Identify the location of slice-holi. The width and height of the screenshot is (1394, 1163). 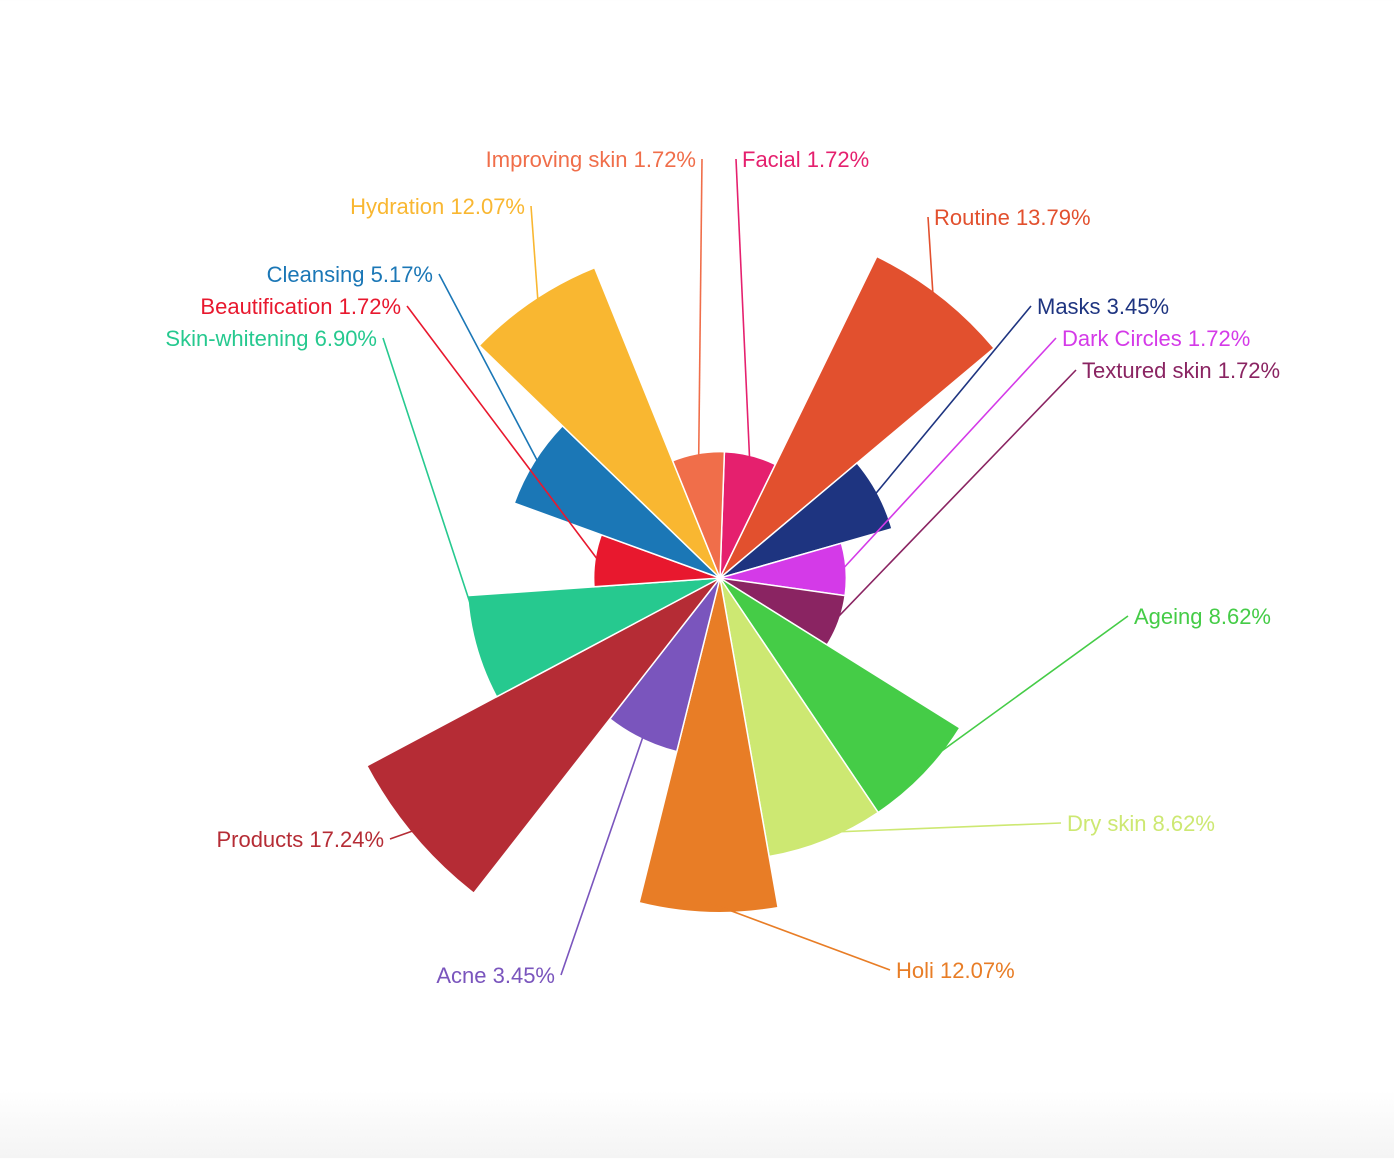
(708, 745).